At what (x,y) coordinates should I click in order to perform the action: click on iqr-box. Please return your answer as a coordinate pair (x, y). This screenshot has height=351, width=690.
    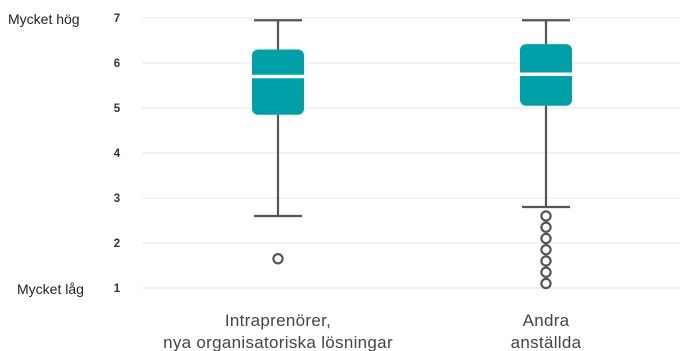
    Looking at the image, I should click on (278, 82).